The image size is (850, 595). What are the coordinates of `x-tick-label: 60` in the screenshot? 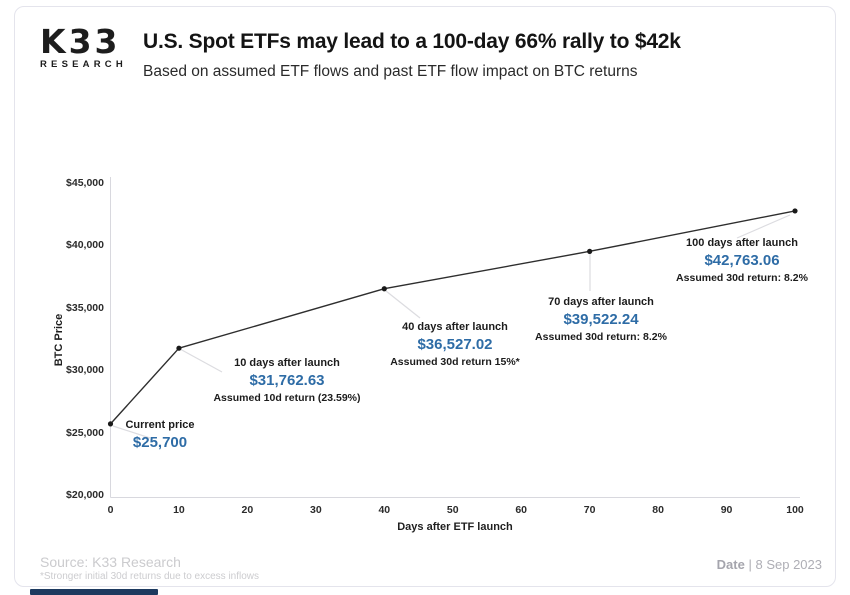 It's located at (521, 510).